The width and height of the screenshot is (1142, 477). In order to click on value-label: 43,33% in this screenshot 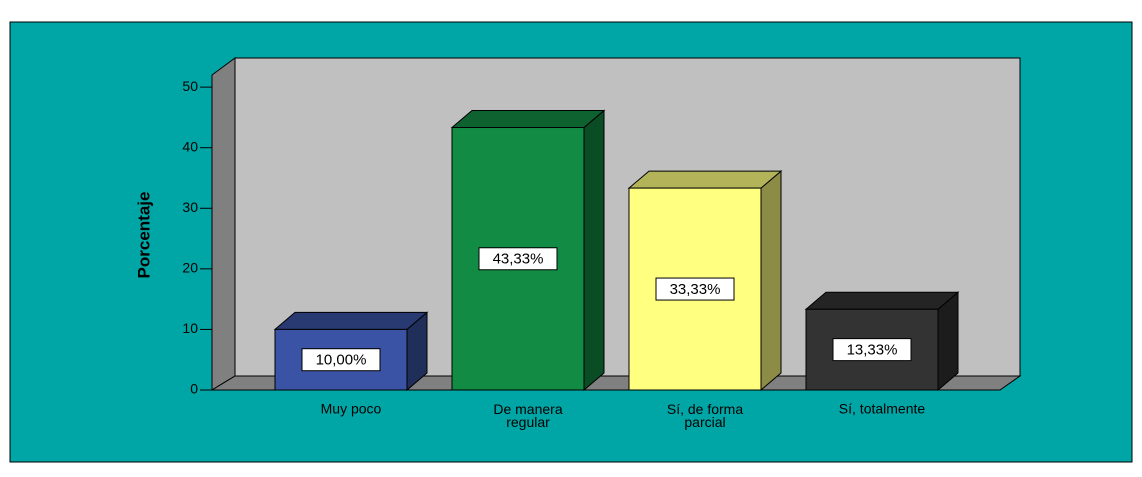, I will do `click(518, 259)`.